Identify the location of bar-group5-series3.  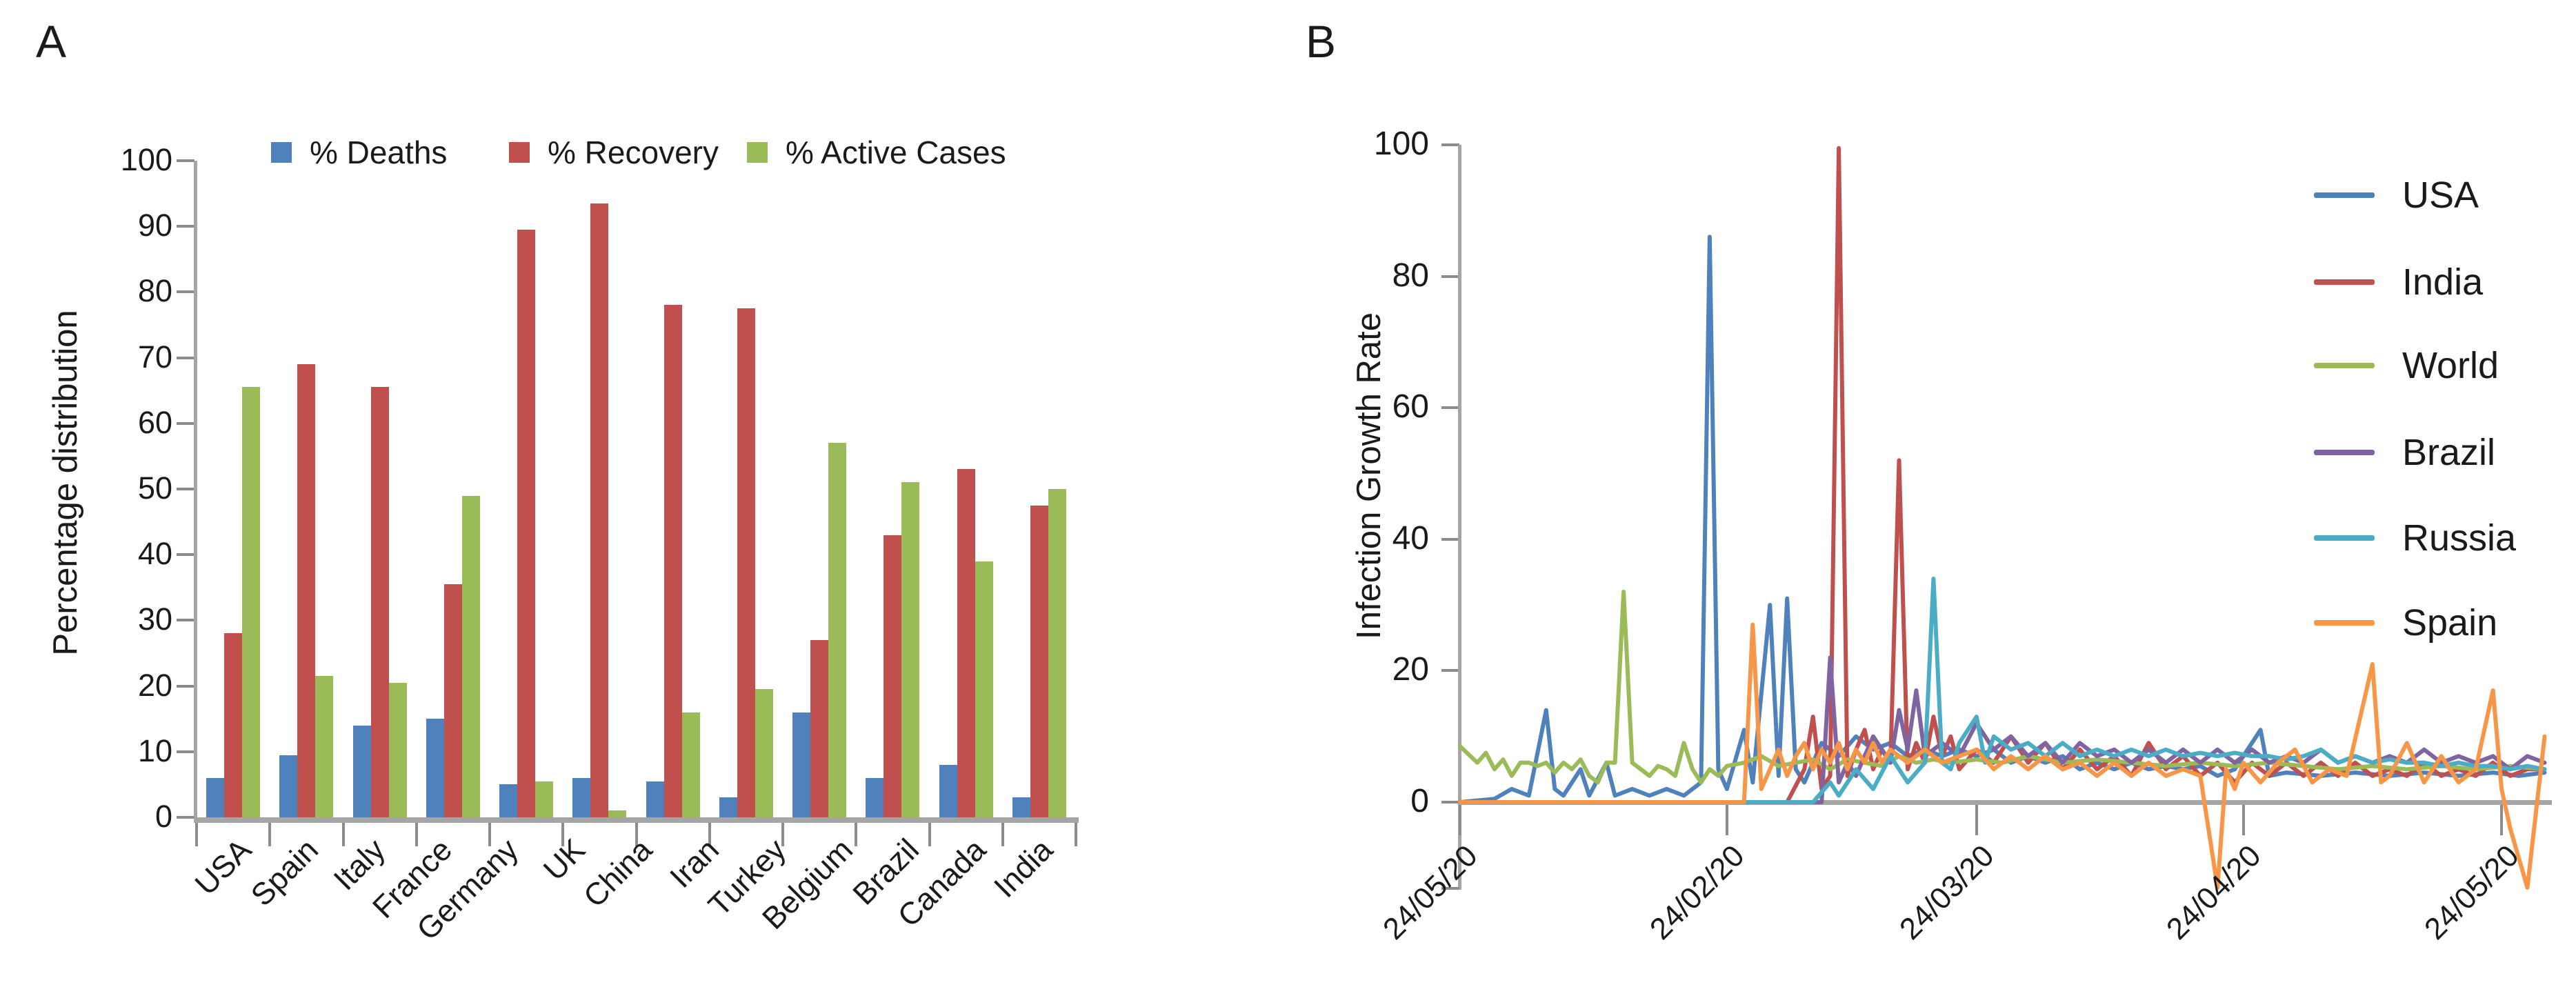
(544, 799).